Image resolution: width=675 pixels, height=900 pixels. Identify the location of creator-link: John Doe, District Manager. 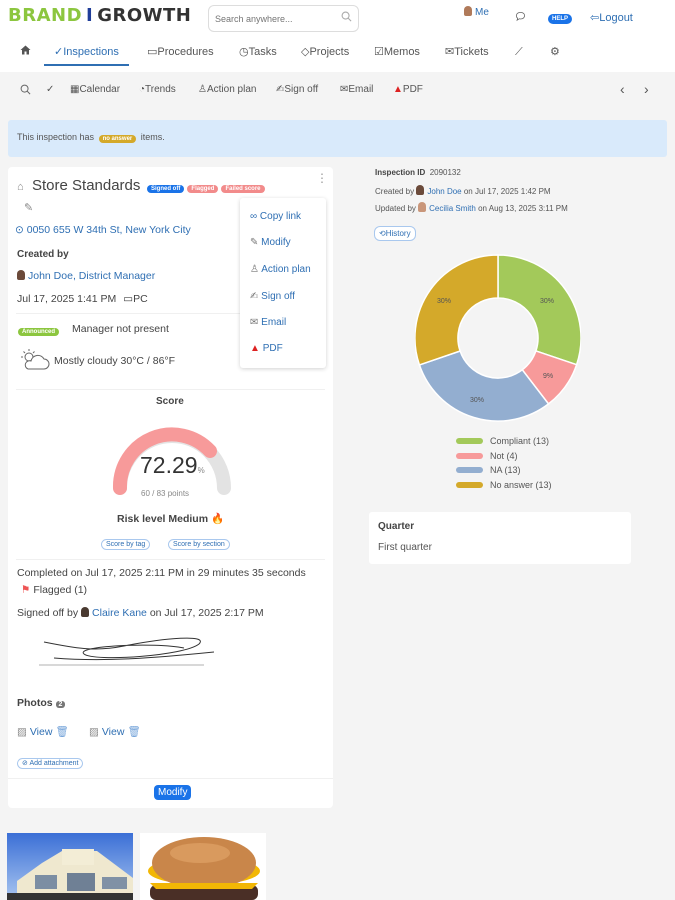
(86, 276).